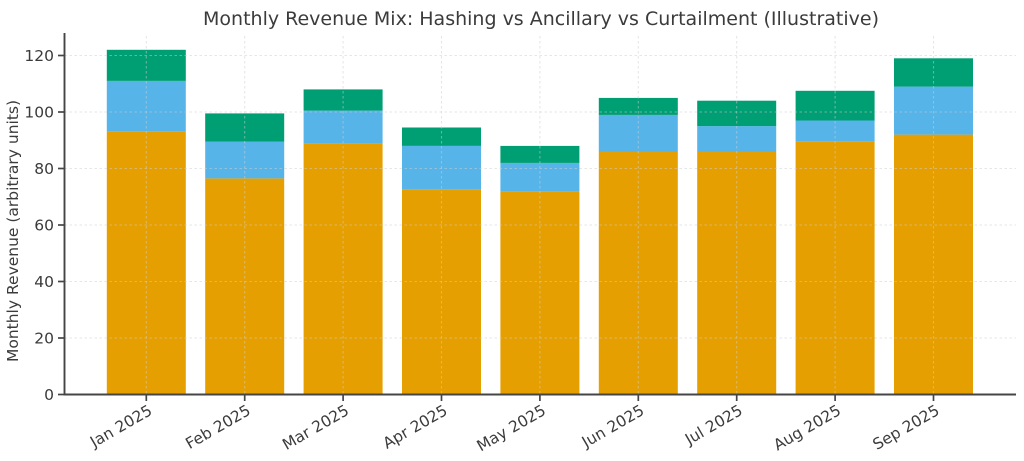 The width and height of the screenshot is (1024, 461). Describe the element at coordinates (713, 425) in the screenshot. I see `x-tick-label: Jul 2025` at that location.